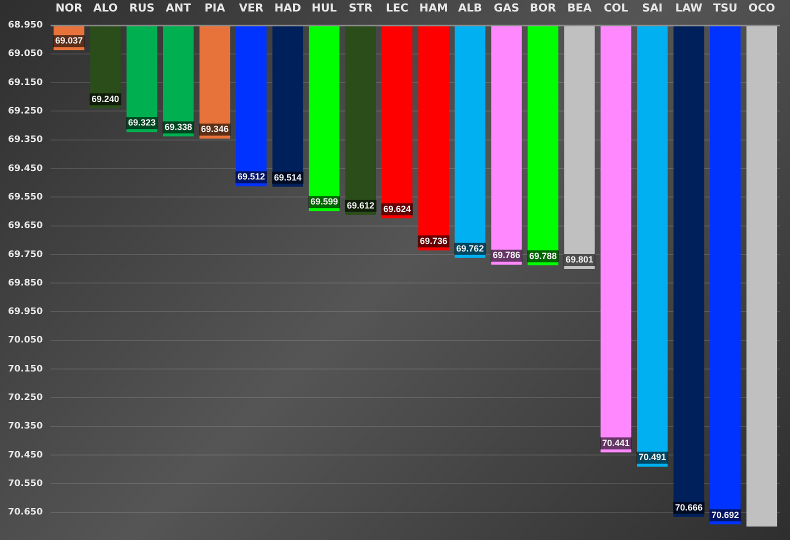 The image size is (790, 540). Describe the element at coordinates (215, 129) in the screenshot. I see `data-label: 69.346` at that location.